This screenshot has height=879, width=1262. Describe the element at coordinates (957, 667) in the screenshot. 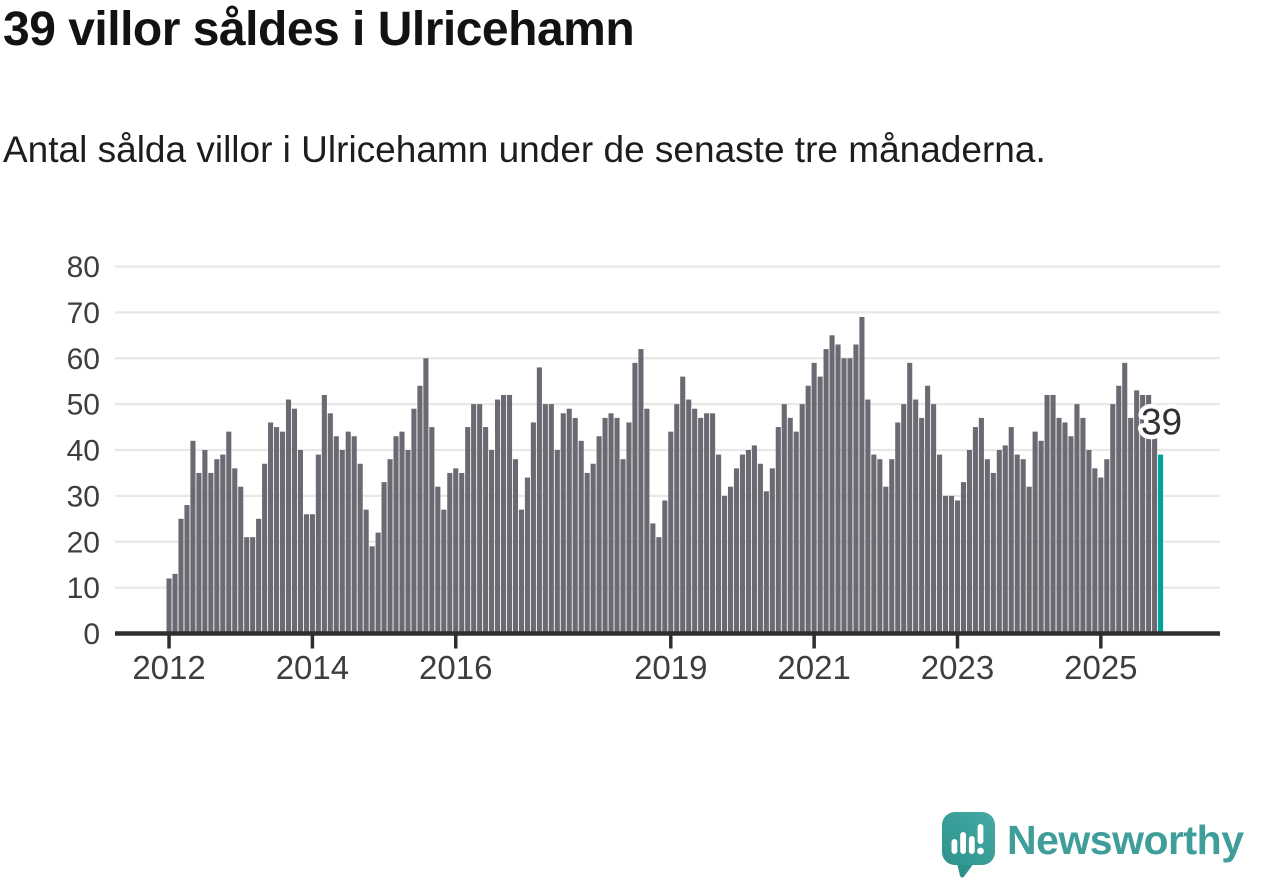

I see `x-tick-label: 2023` at that location.